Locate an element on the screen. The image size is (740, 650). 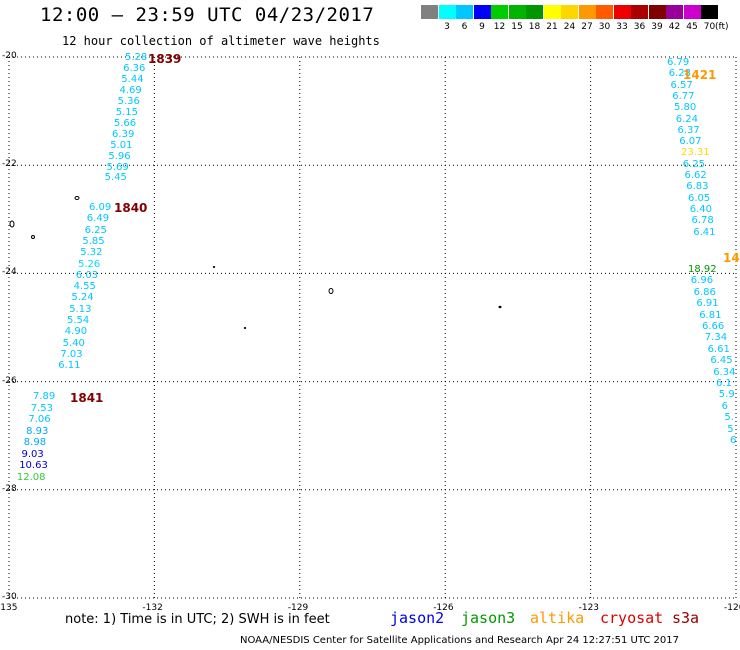
latitude-tick-label: -22 is located at coordinates (9, 164).